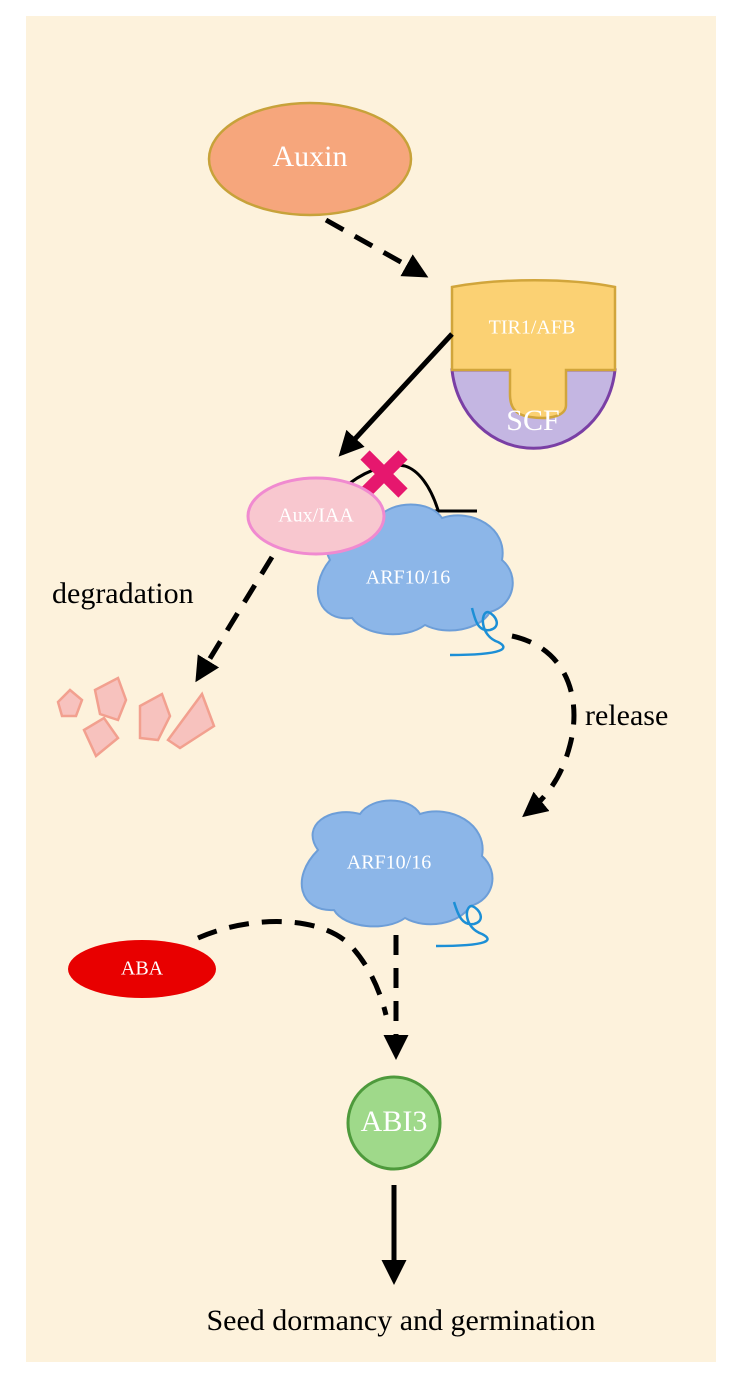  I want to click on abi3-node: ABI3, so click(394, 1123).